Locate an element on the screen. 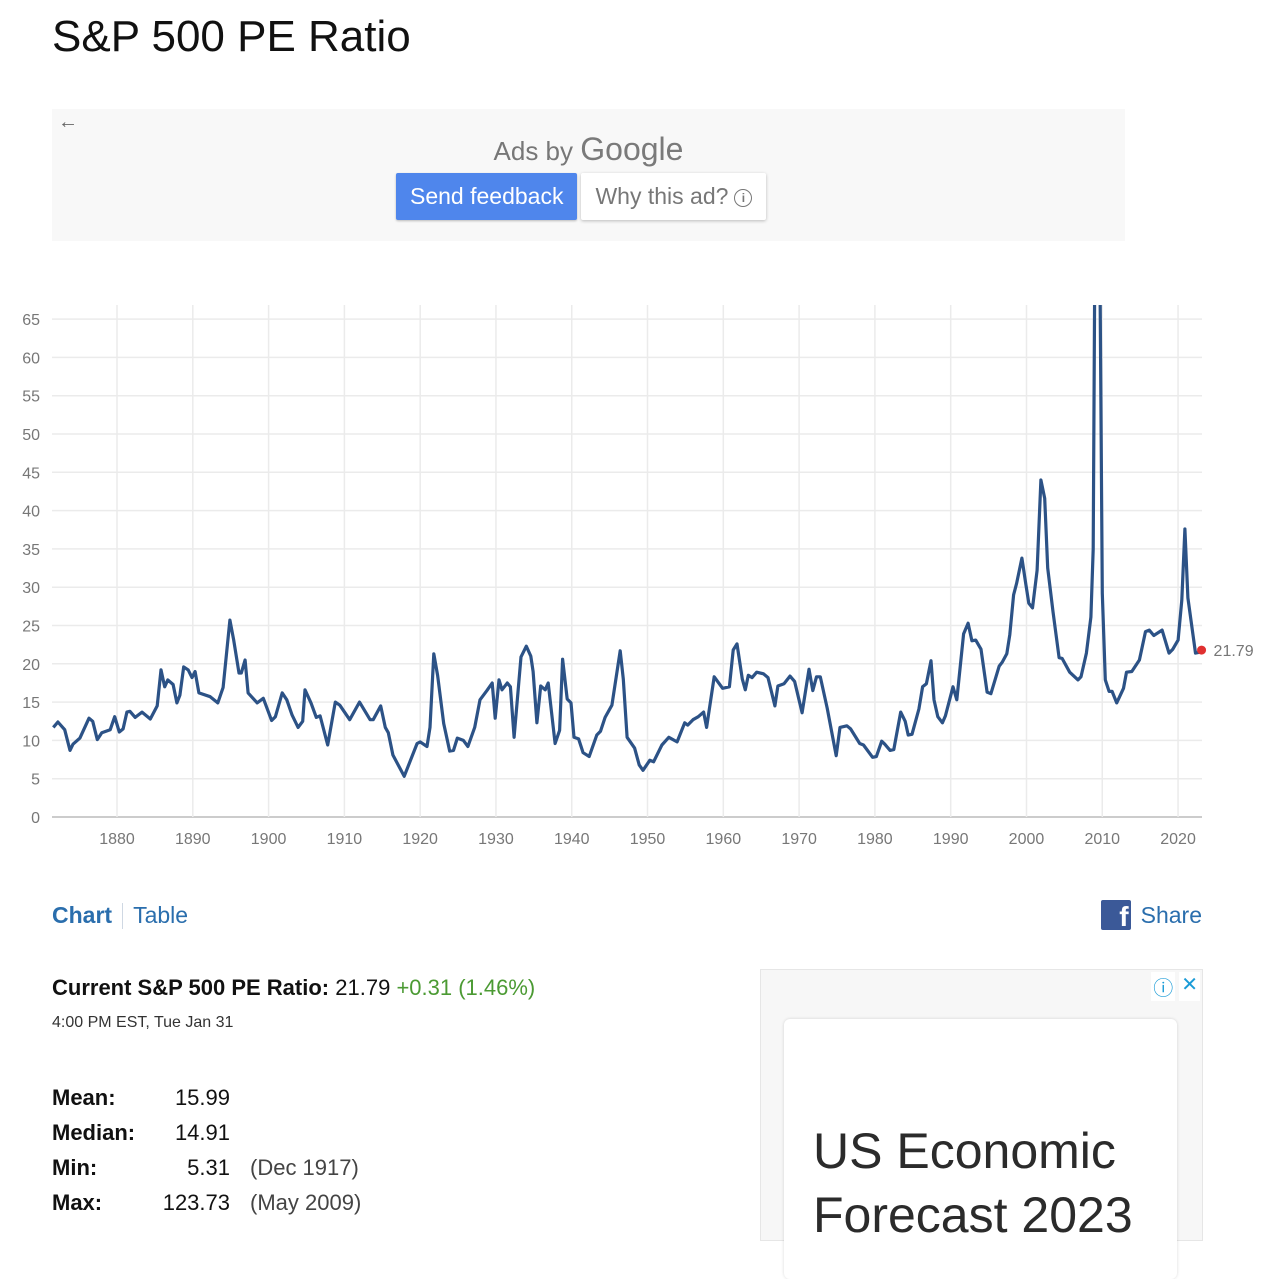  side-ad: ⓘ ✕ US Economic Forecast 2023 is located at coordinates (981, 1124).